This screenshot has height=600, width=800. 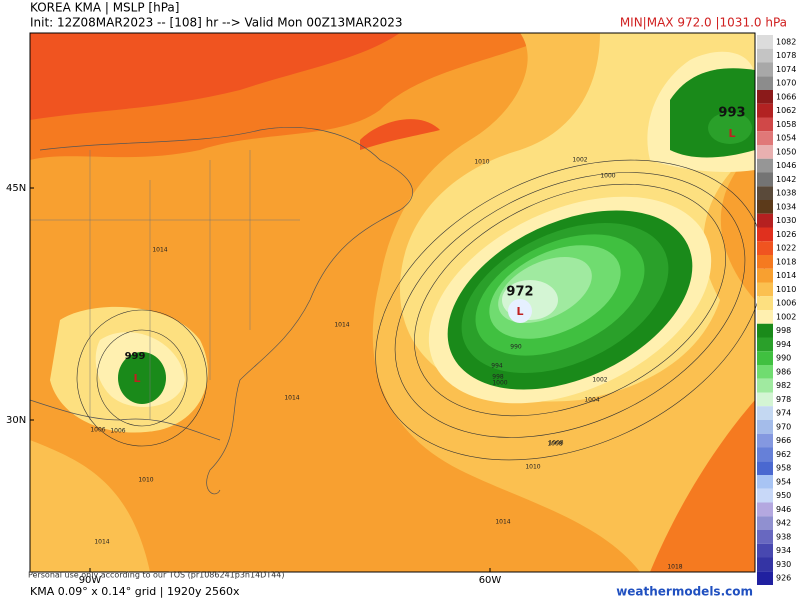 What do you see at coordinates (786, 83) in the screenshot?
I see `colorbar-label: 1070` at bounding box center [786, 83].